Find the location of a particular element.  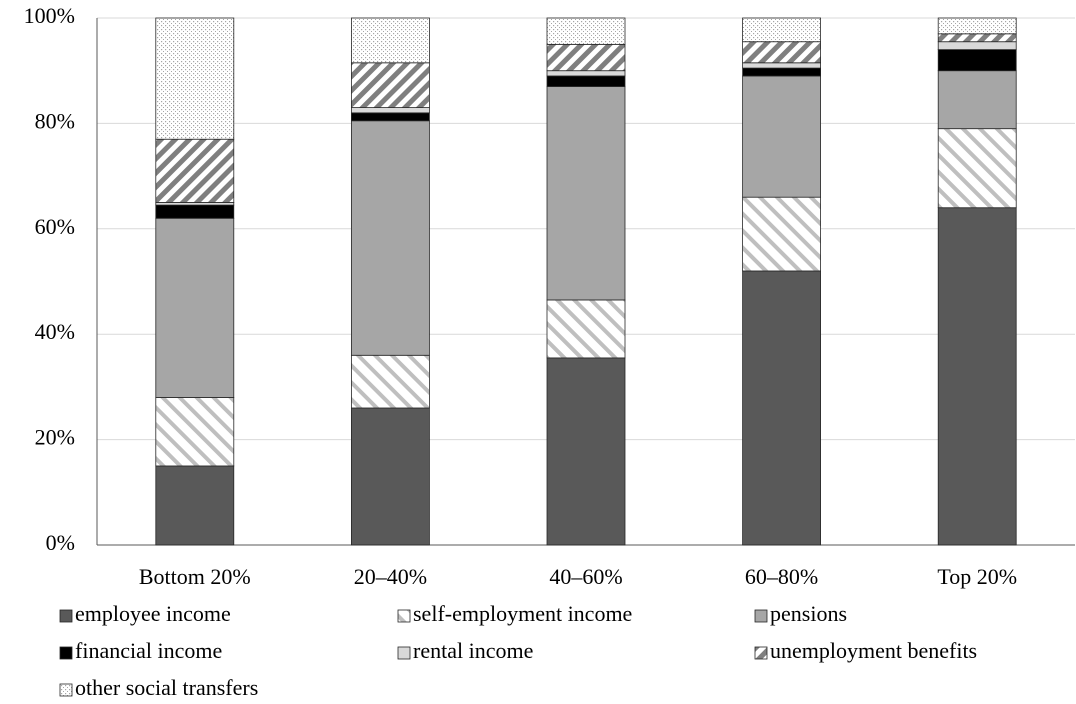

y-tick-label: 0% is located at coordinates (60, 542).